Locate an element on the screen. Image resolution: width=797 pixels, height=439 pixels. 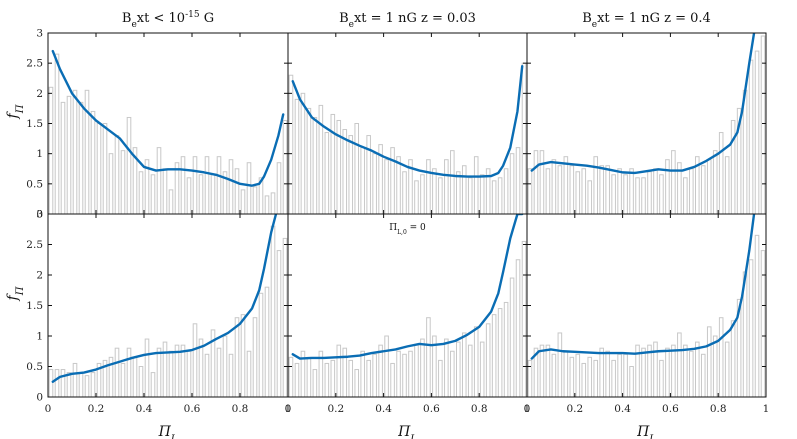
x-tick-label: 0 is located at coordinates (48, 409).